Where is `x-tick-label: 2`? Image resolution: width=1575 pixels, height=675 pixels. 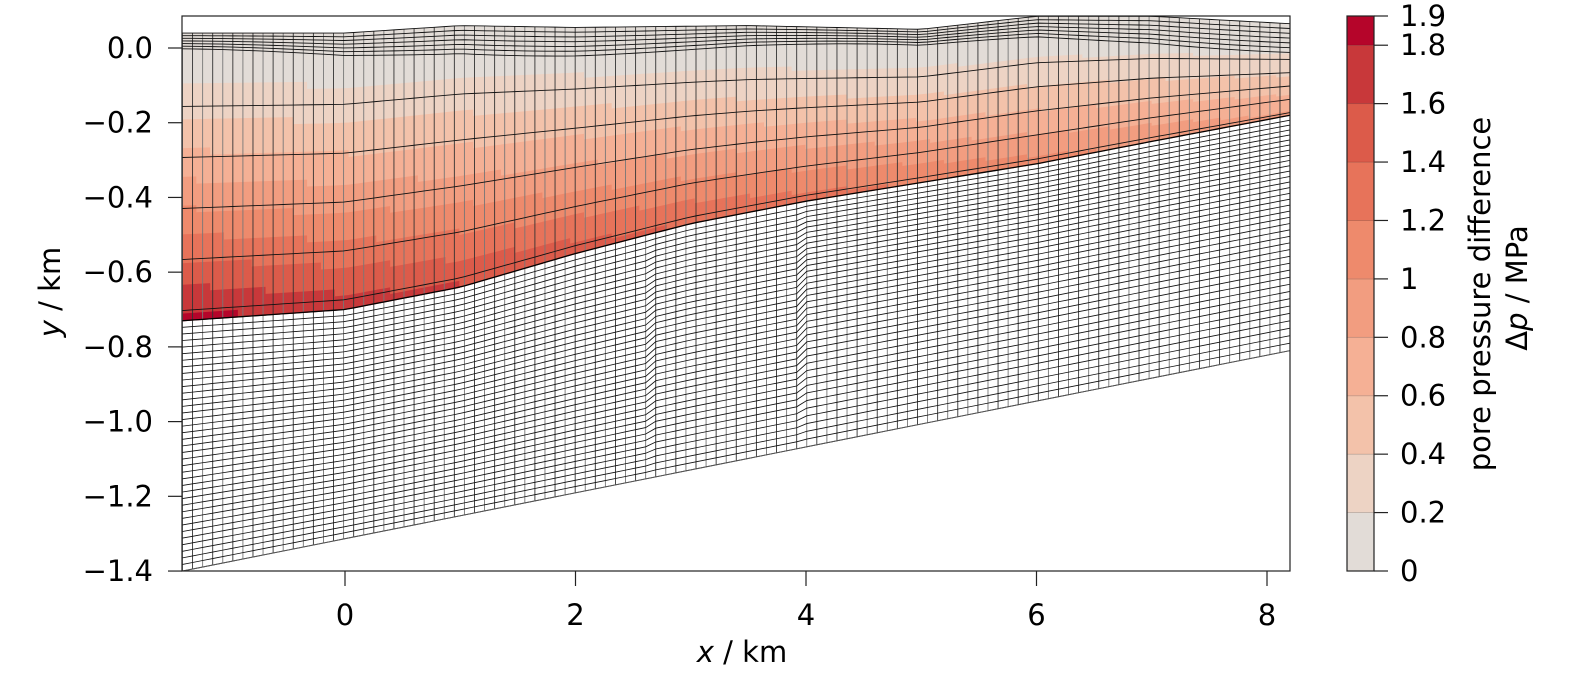
x-tick-label: 2 is located at coordinates (575, 615).